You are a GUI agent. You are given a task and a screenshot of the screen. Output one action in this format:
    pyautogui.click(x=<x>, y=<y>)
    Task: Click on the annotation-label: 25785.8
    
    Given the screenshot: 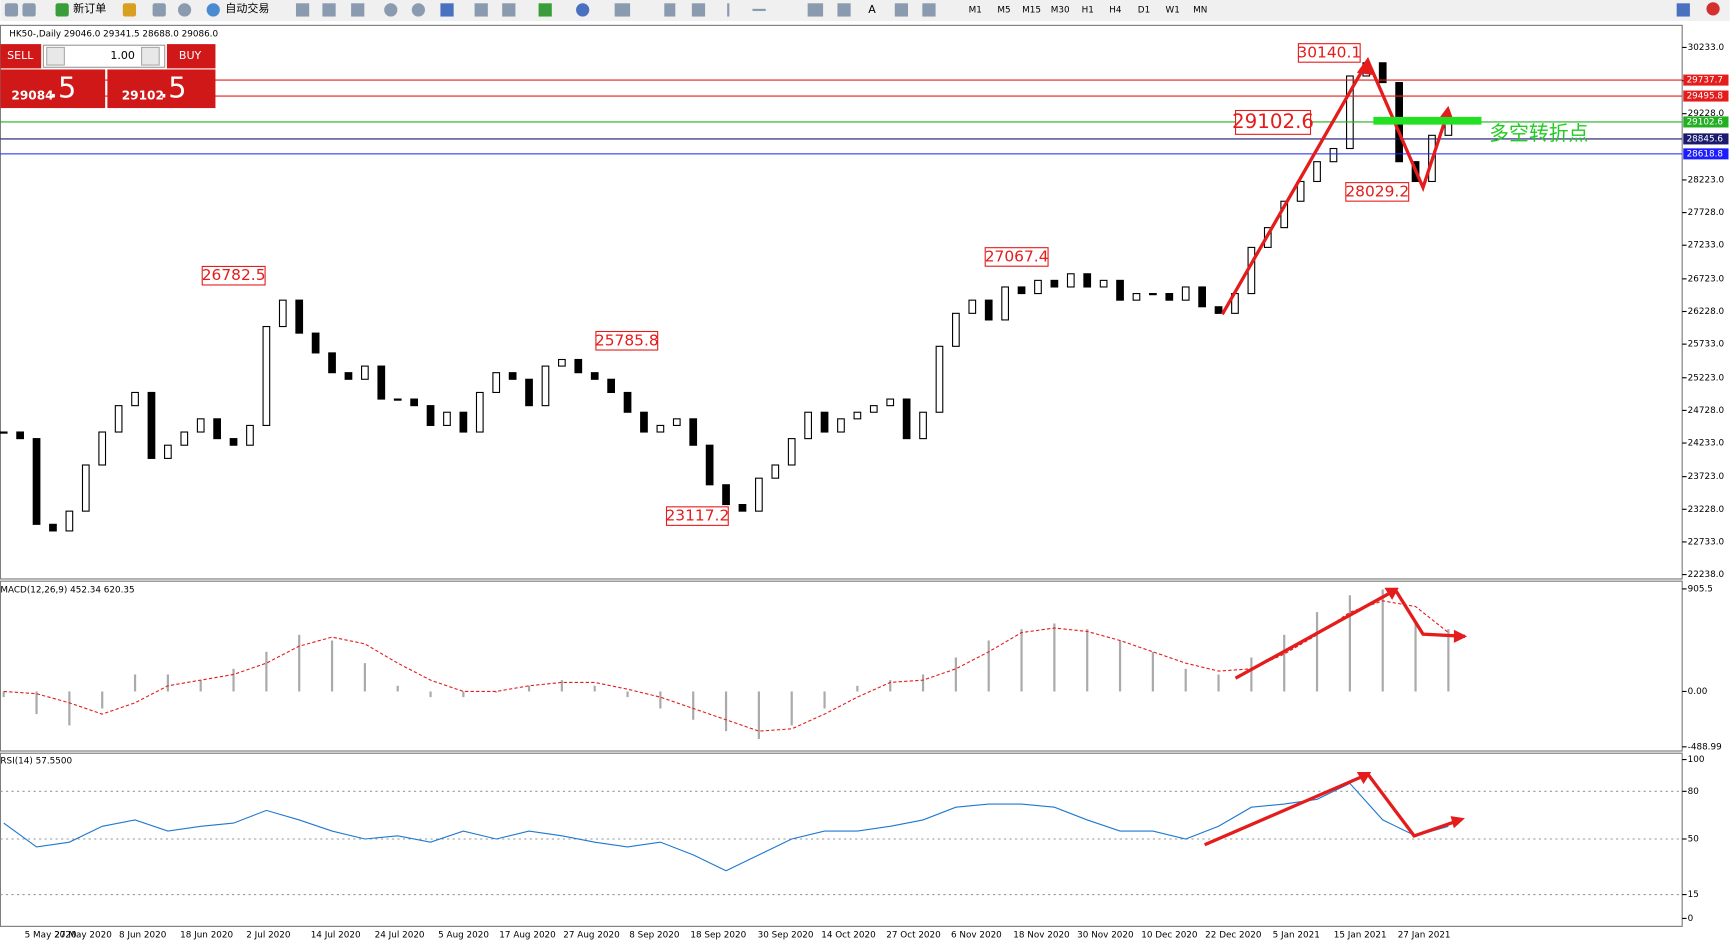 What is the action you would take?
    pyautogui.click(x=627, y=340)
    